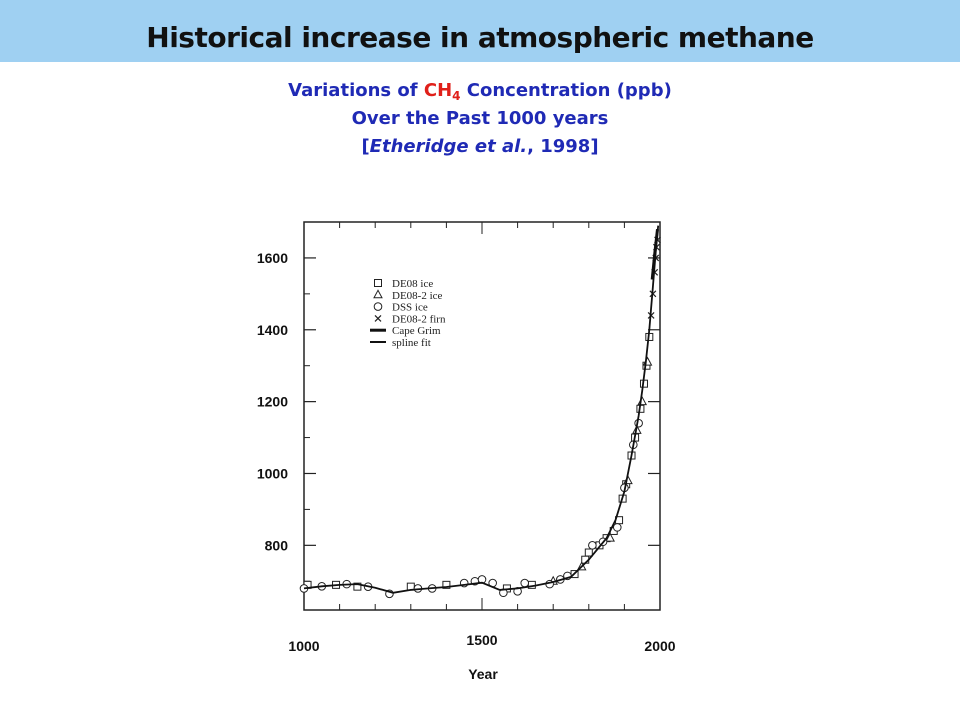 The image size is (960, 720). I want to click on caption-suffix: Concentration (ppb), so click(566, 90).